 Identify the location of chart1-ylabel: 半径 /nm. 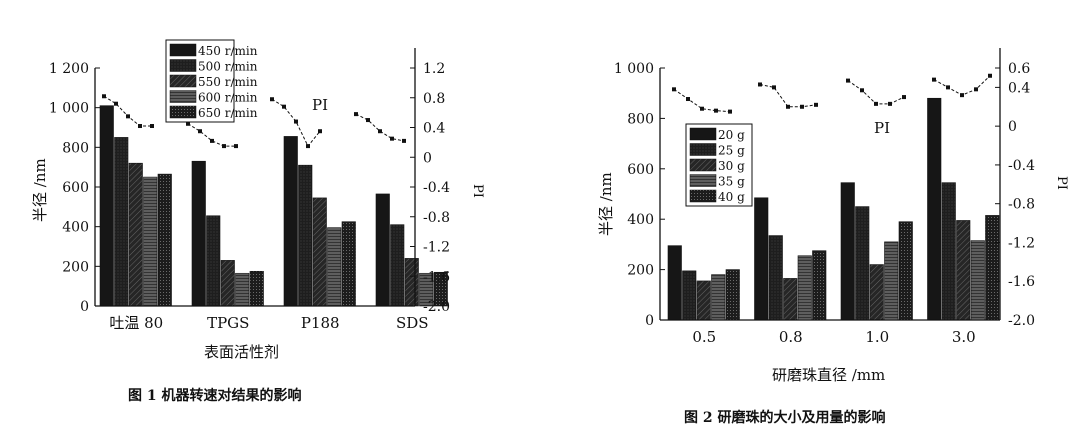
(40, 190).